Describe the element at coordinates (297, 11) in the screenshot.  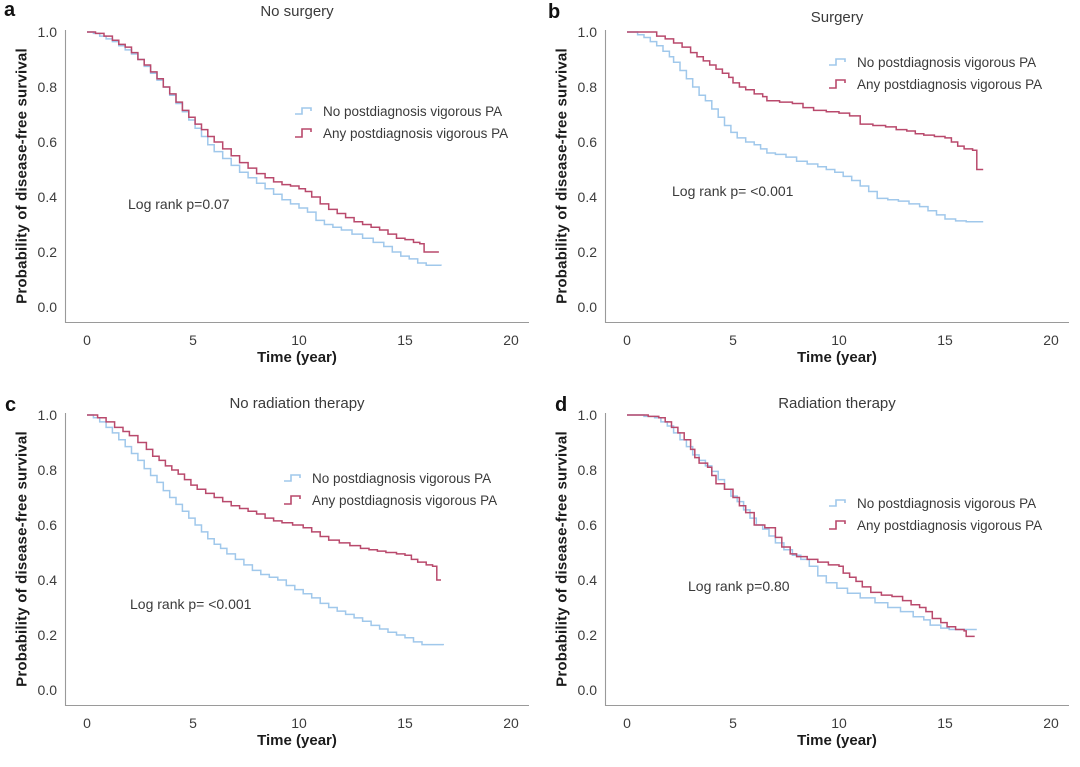
I see `panel-title: No surgery` at that location.